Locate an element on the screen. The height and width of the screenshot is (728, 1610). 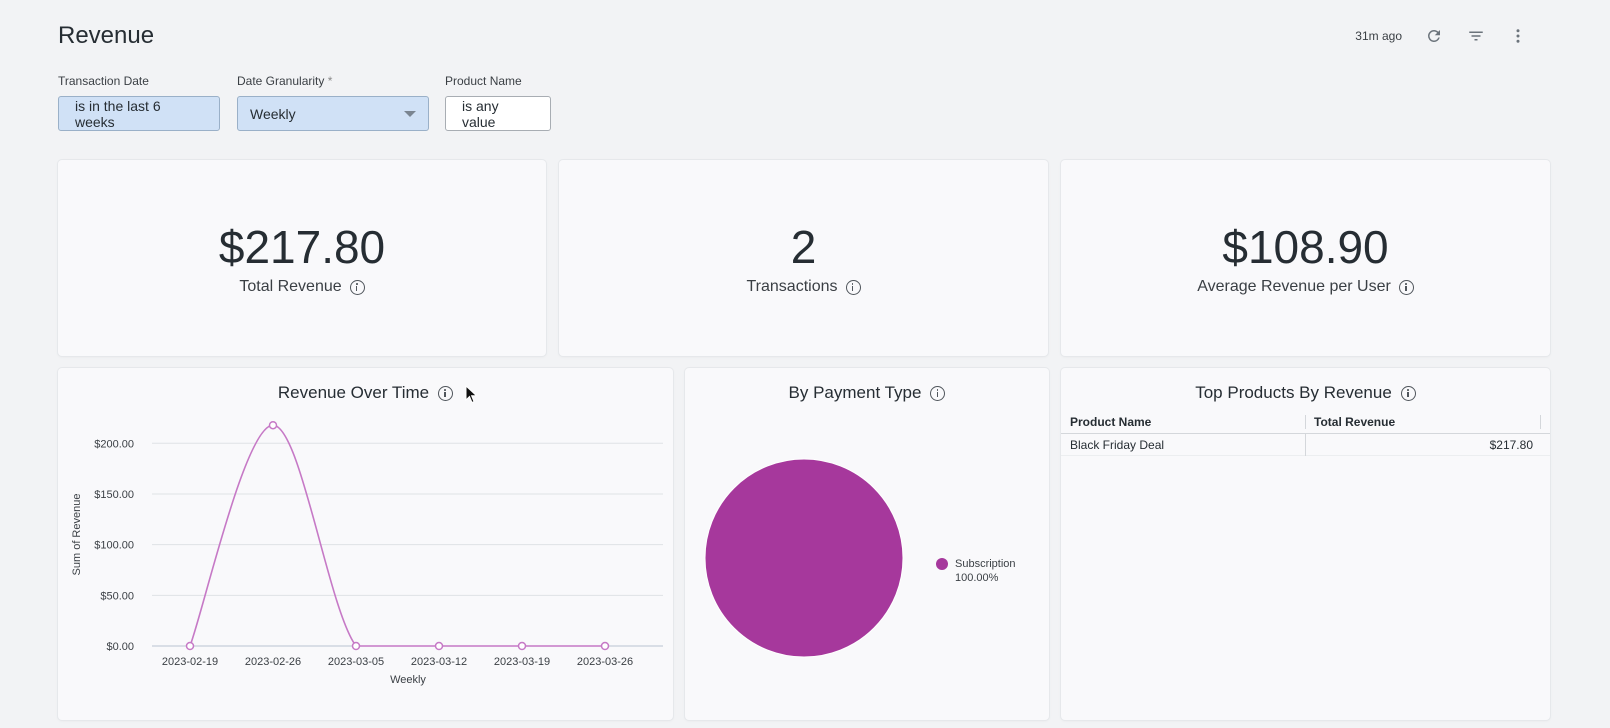
series-line is located at coordinates (397, 535).